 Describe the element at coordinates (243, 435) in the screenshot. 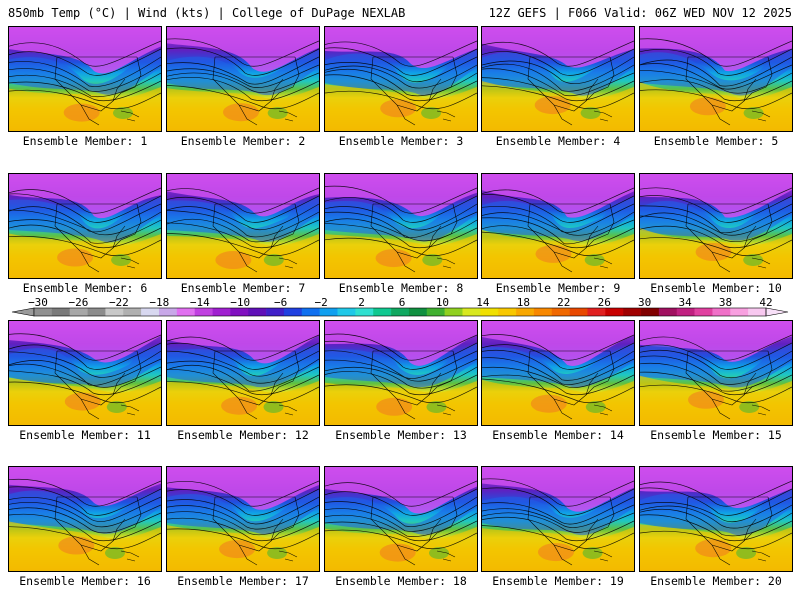

I see `ensemble-member-label: Ensemble Member: 12` at that location.